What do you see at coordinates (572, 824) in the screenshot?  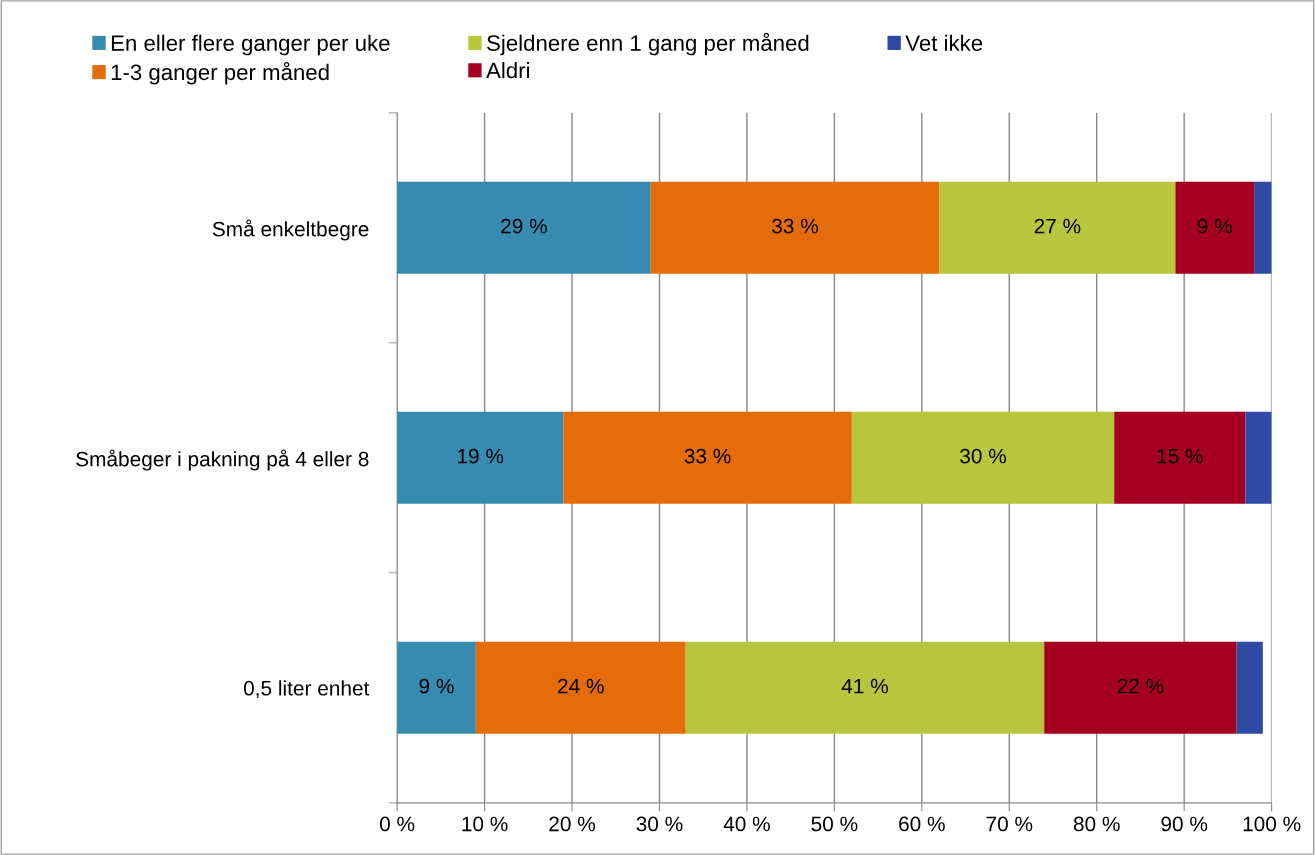 I see `x-tick-label: 20 %` at bounding box center [572, 824].